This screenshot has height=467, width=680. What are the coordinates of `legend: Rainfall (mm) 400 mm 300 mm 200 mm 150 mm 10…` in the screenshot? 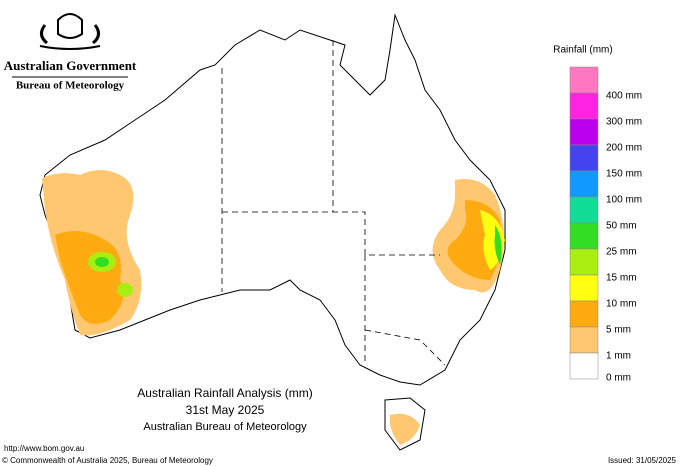 It's located at (597, 214).